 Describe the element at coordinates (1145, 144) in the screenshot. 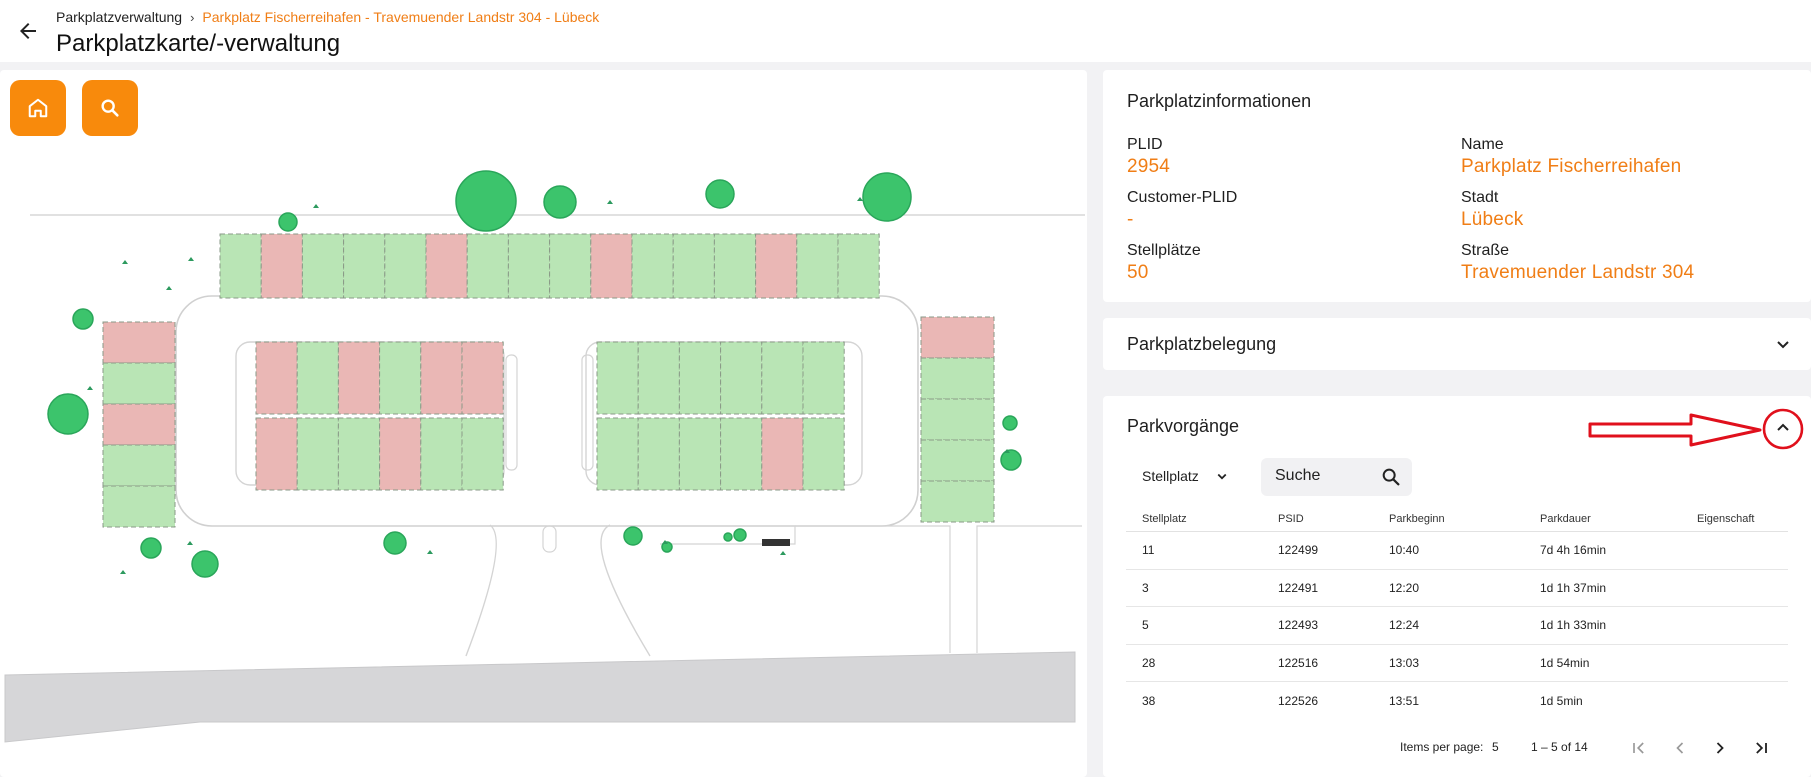

I see `plid-label: PLID` at that location.